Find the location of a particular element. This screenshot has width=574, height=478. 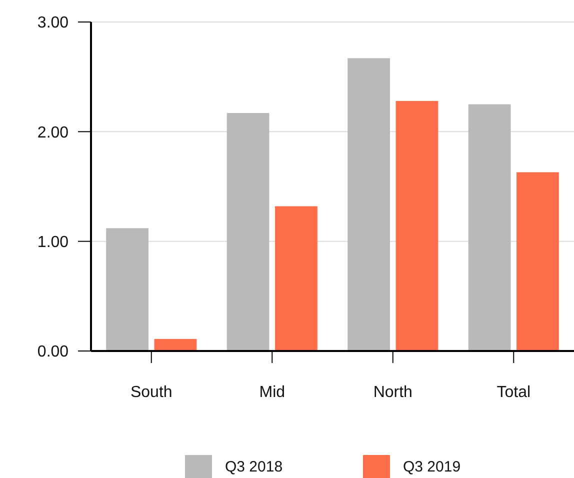

y-tick-label: 3.00 is located at coordinates (53, 23).